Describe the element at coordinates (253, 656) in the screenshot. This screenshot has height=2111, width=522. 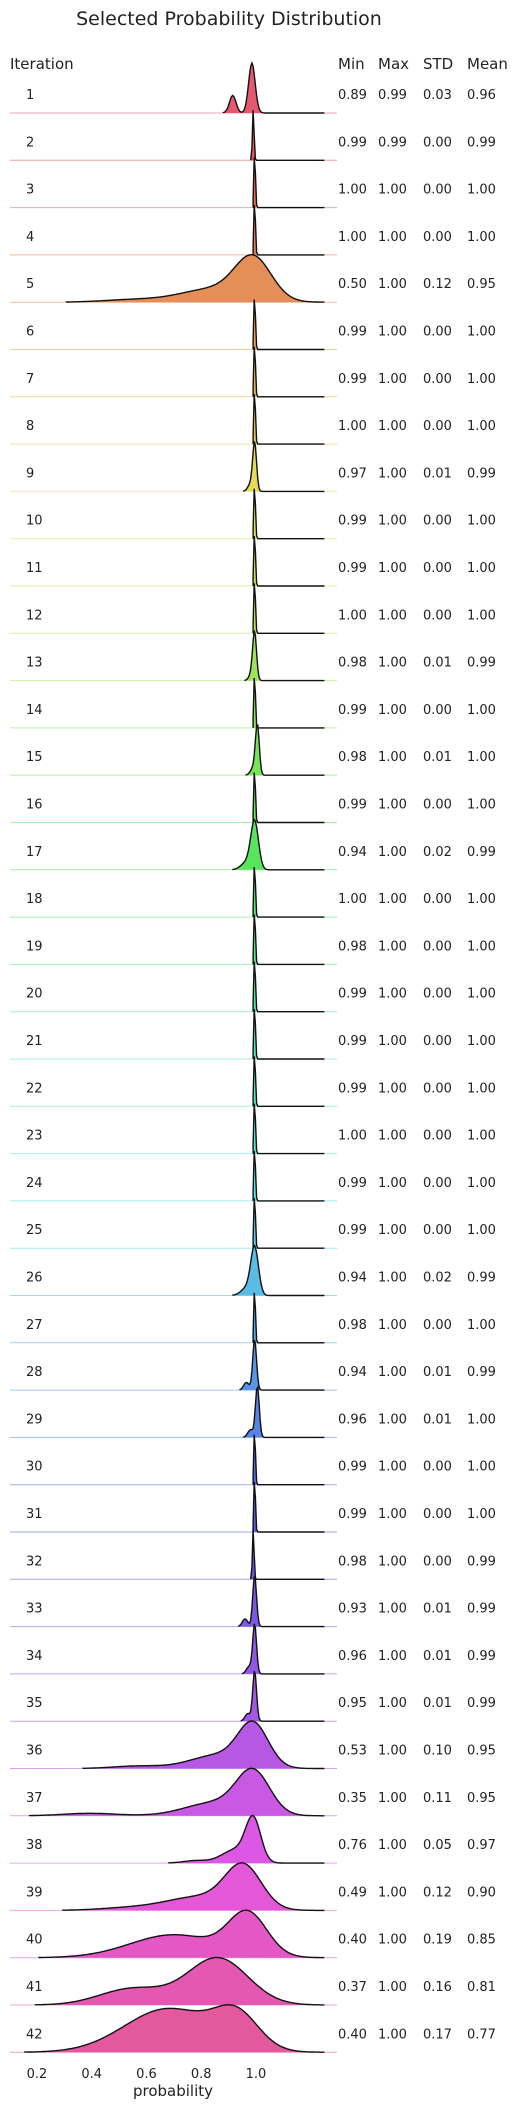
I see `ridge-row: 13 0.98 1.00 0.01 0.99` at that location.